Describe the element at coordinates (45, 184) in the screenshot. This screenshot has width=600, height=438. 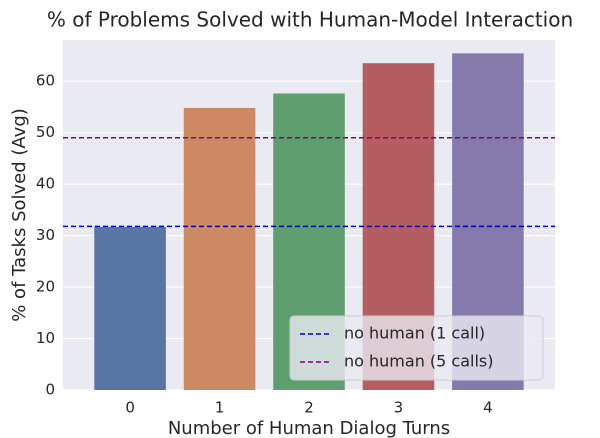
I see `y-tick-label: 40` at that location.